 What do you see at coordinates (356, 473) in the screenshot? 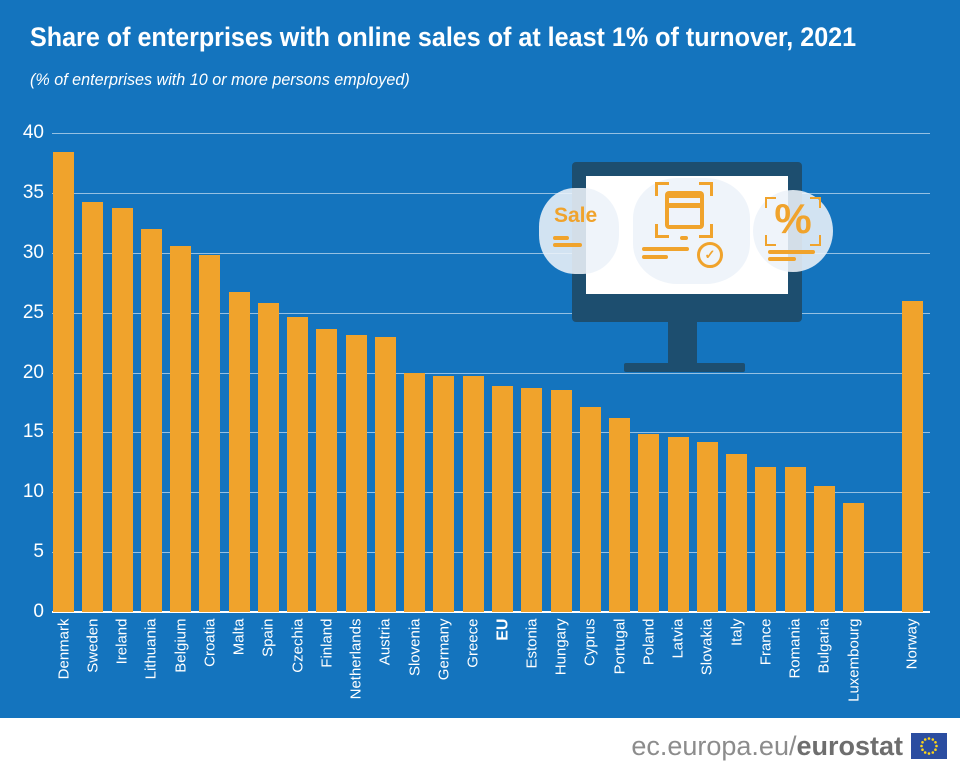
I see `bar-netherlands` at bounding box center [356, 473].